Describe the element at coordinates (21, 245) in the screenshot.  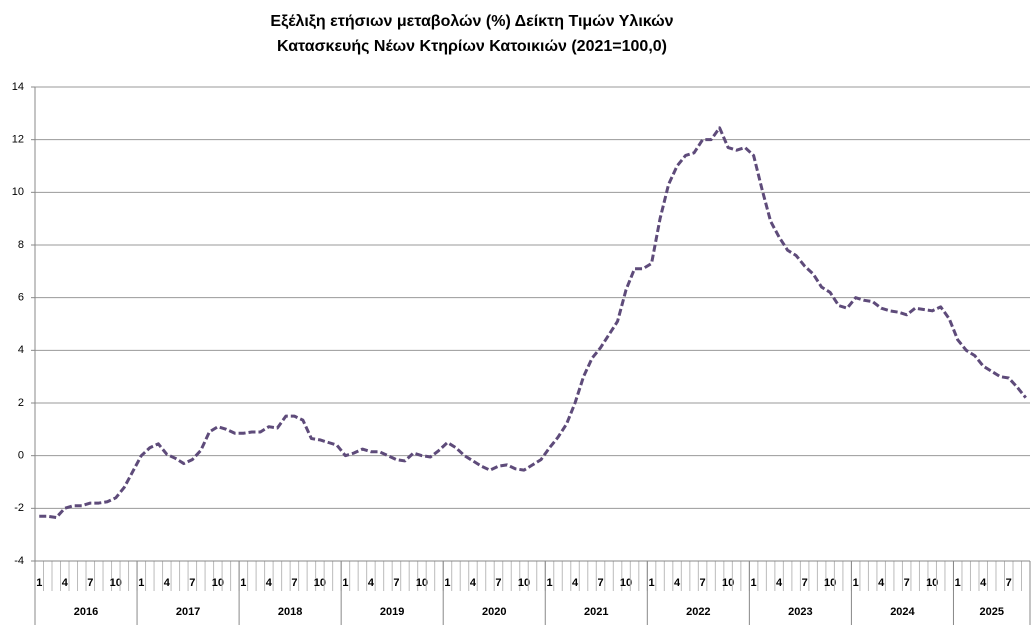
I see `y-tick-label: 8` at that location.